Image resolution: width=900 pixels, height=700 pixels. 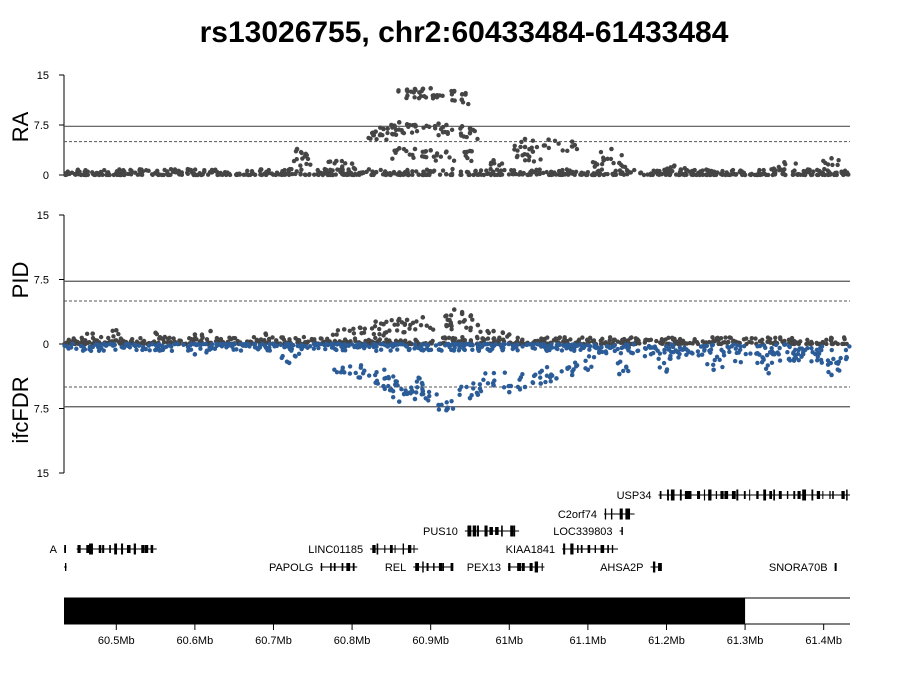 What do you see at coordinates (195, 641) in the screenshot?
I see `x-tick-label: 60.6Mb` at bounding box center [195, 641].